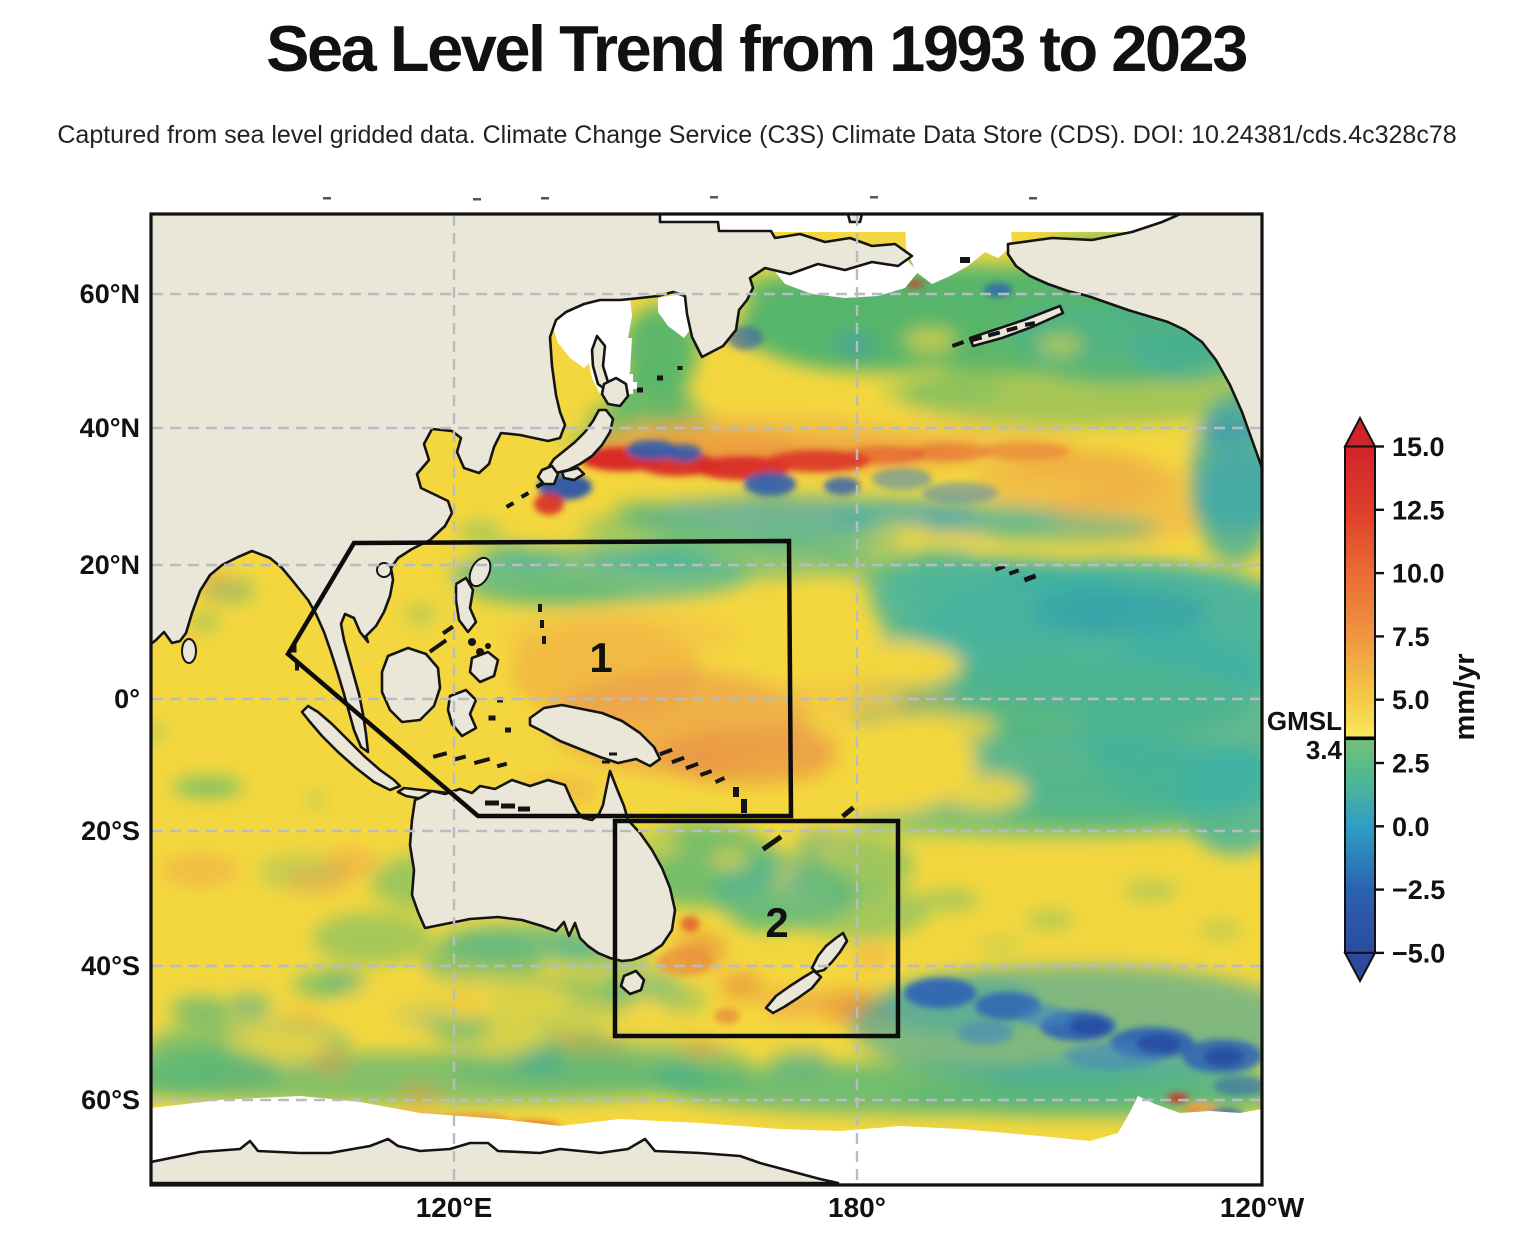  Describe the element at coordinates (1418, 510) in the screenshot. I see `svg-text: 12.5` at that location.